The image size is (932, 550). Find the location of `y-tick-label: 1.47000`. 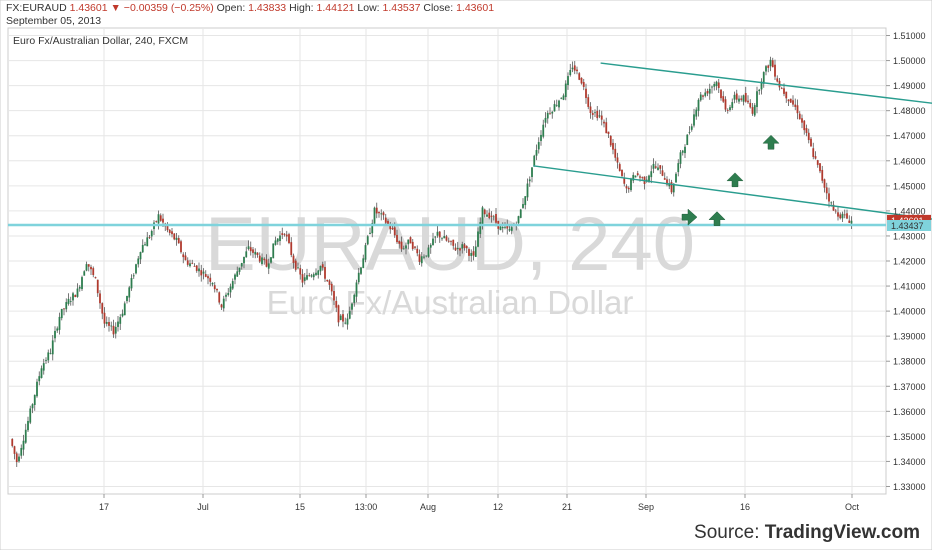

y-tick-label: 1.47000 is located at coordinates (909, 136).